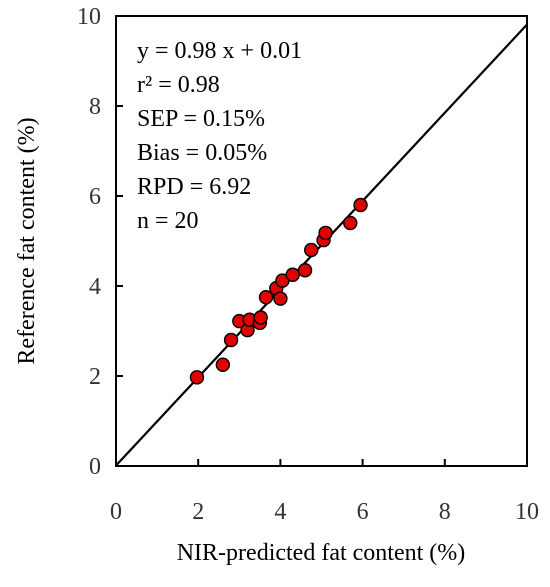 Image resolution: width=550 pixels, height=587 pixels. Describe the element at coordinates (194, 187) in the screenshot. I see `stat-line: RPD = 6.92` at that location.